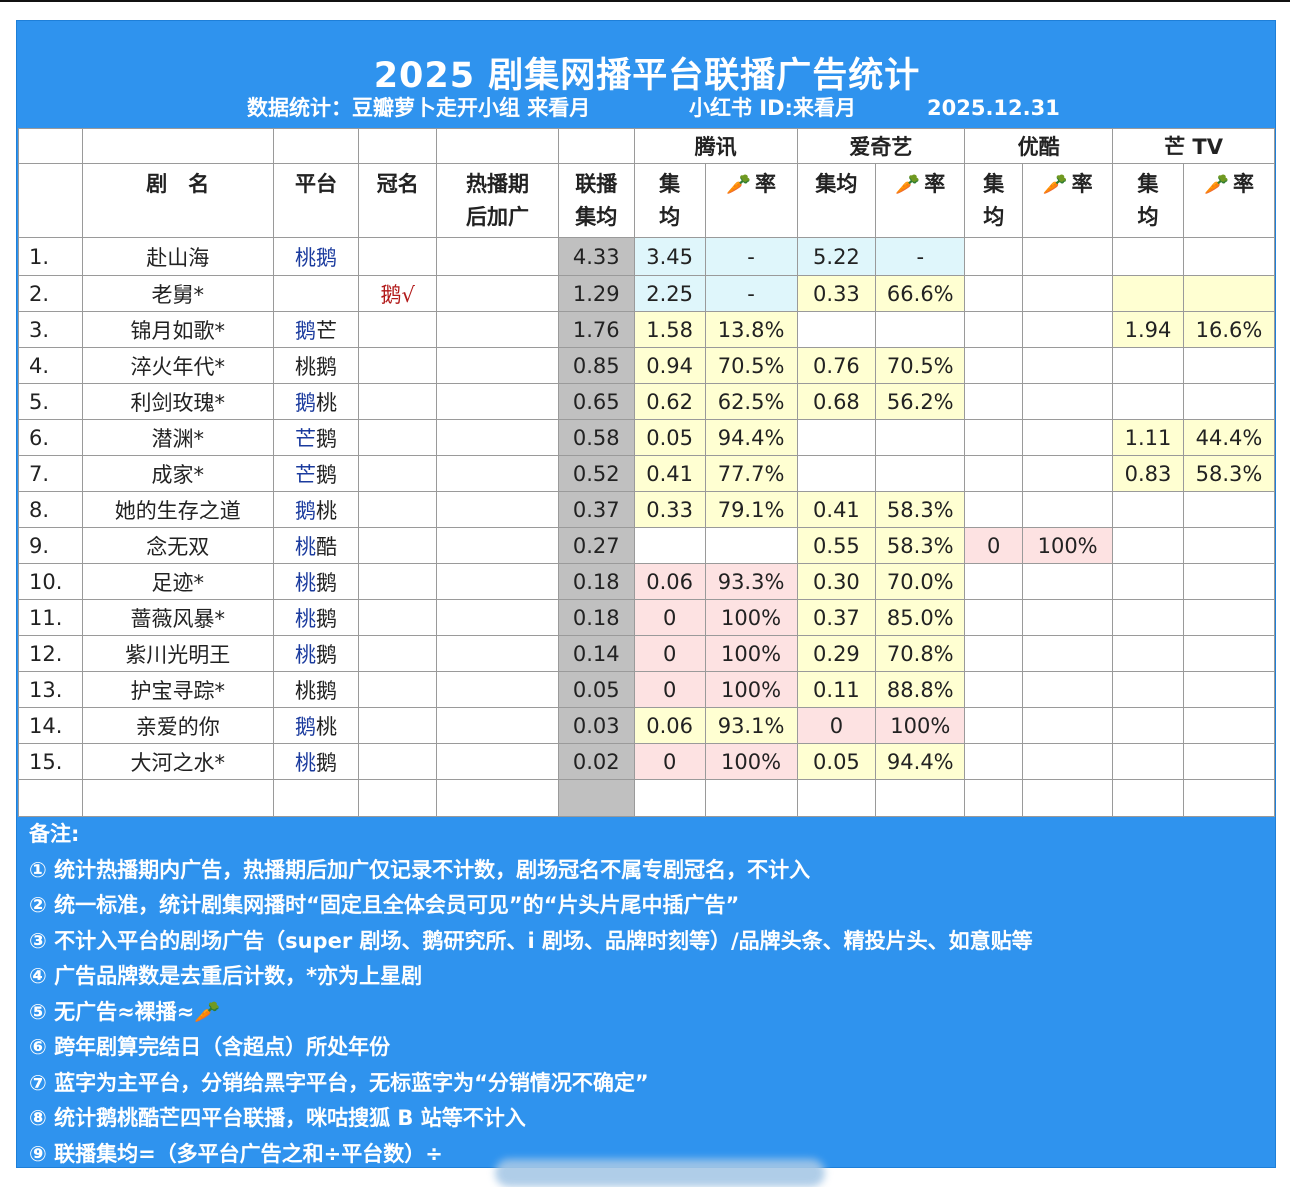 The image size is (1290, 1187). Describe the element at coordinates (751, 617) in the screenshot. I see `tencent-rate-cell: 100%` at that location.